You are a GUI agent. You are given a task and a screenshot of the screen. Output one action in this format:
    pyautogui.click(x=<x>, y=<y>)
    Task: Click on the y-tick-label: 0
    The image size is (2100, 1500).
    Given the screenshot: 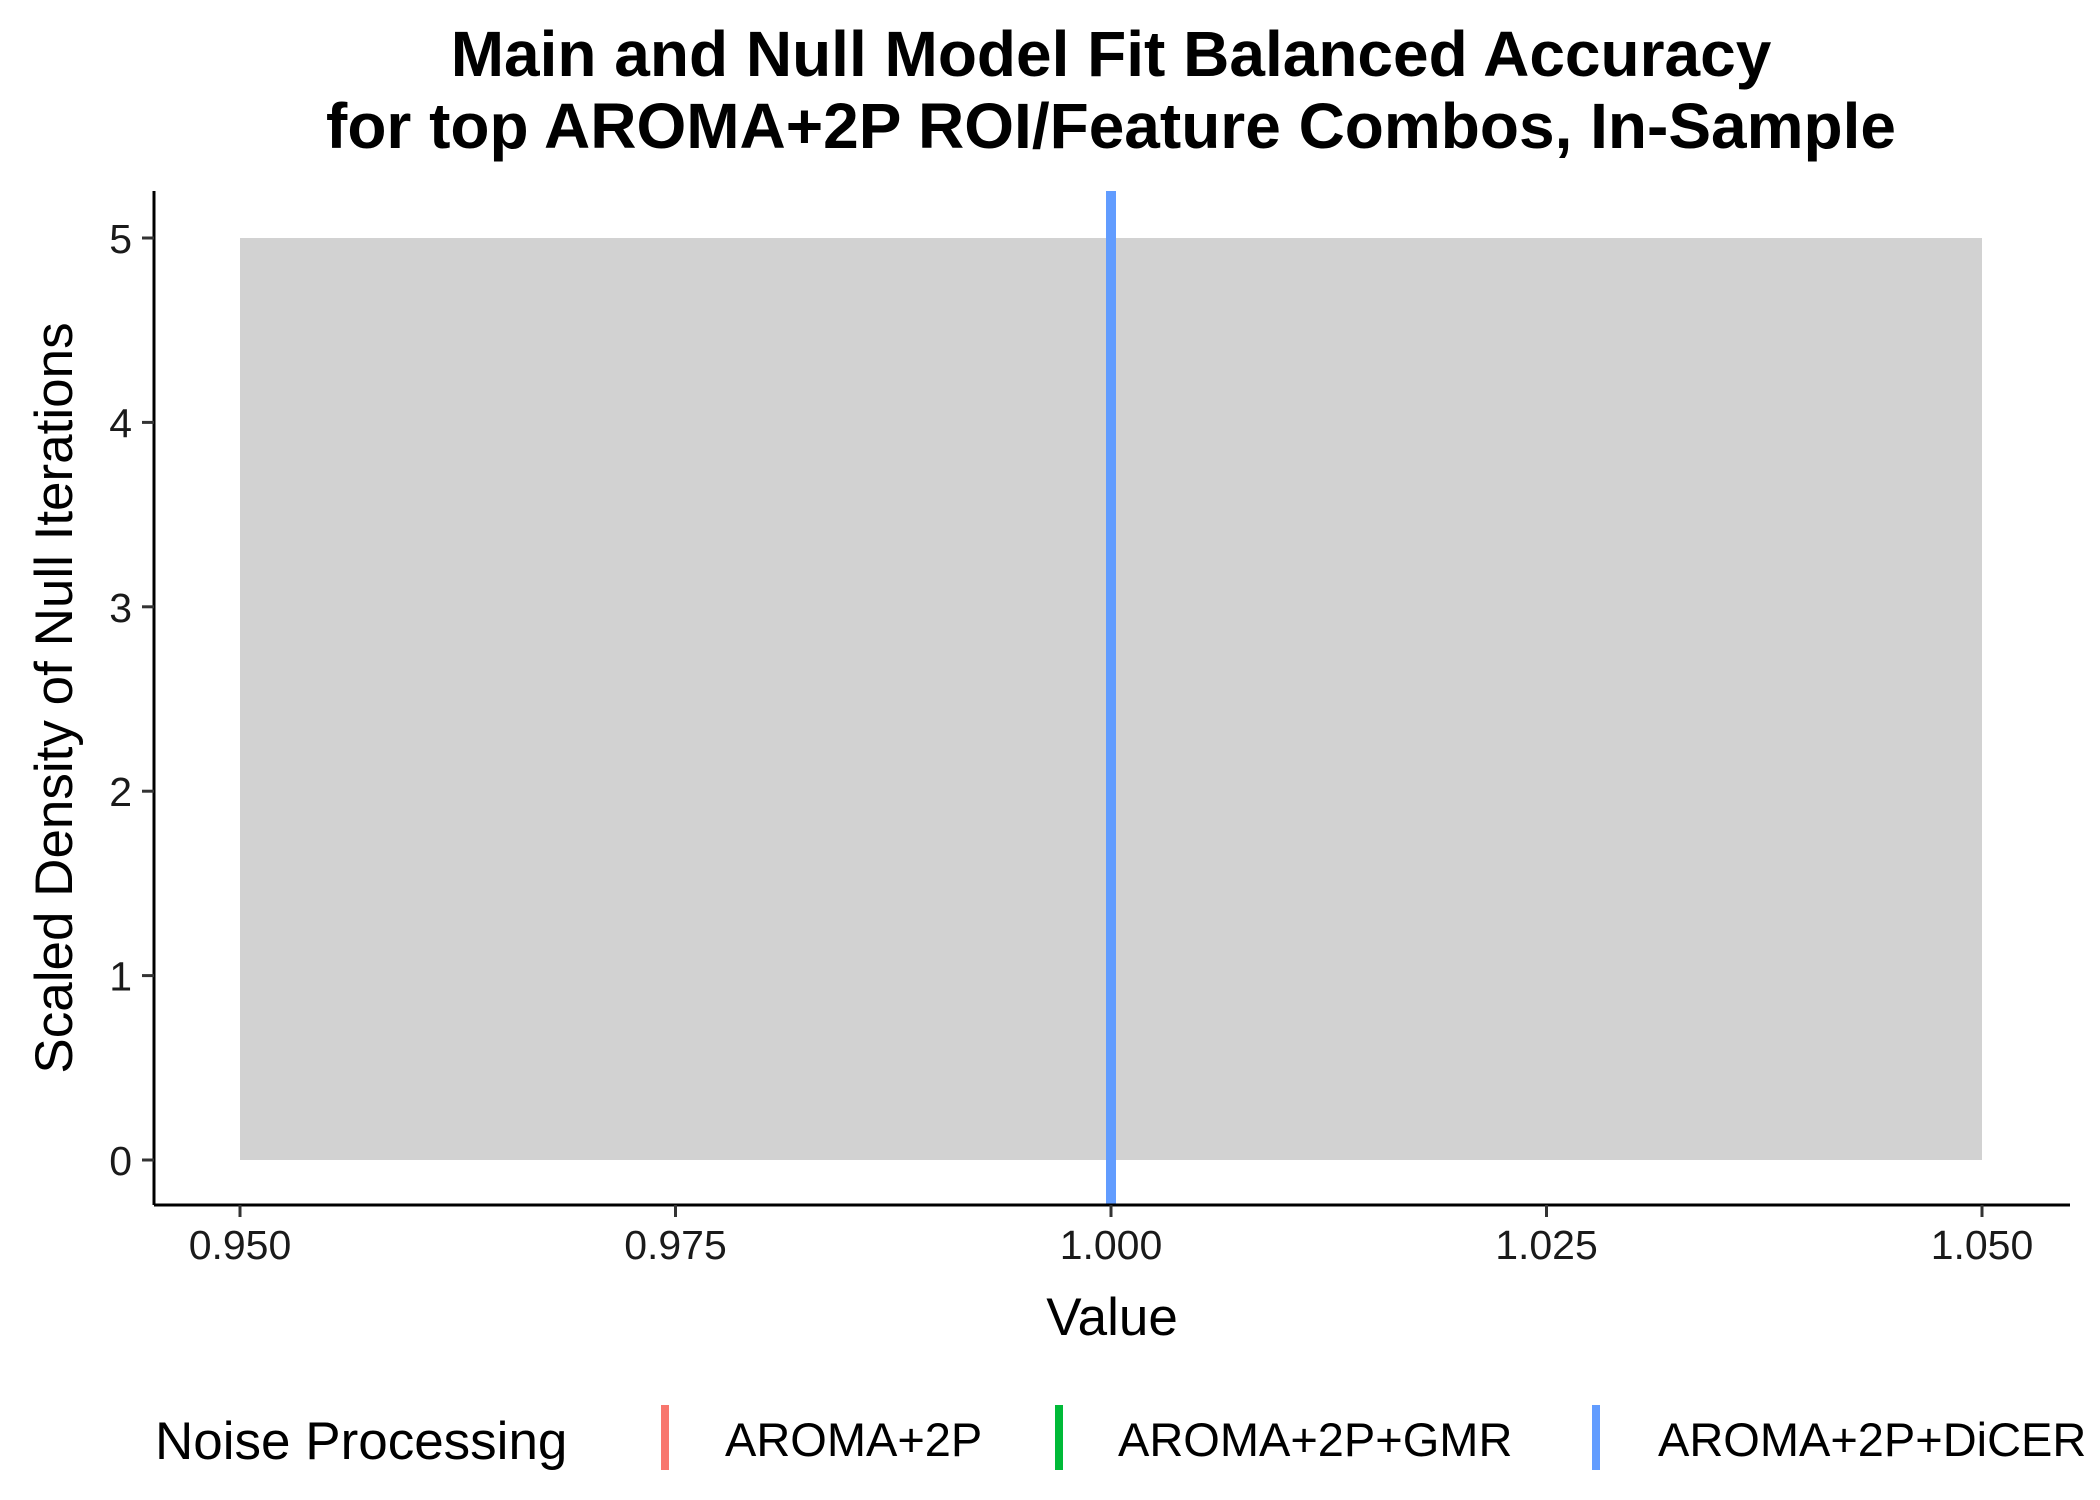 What is the action you would take?
    pyautogui.click(x=120, y=1161)
    